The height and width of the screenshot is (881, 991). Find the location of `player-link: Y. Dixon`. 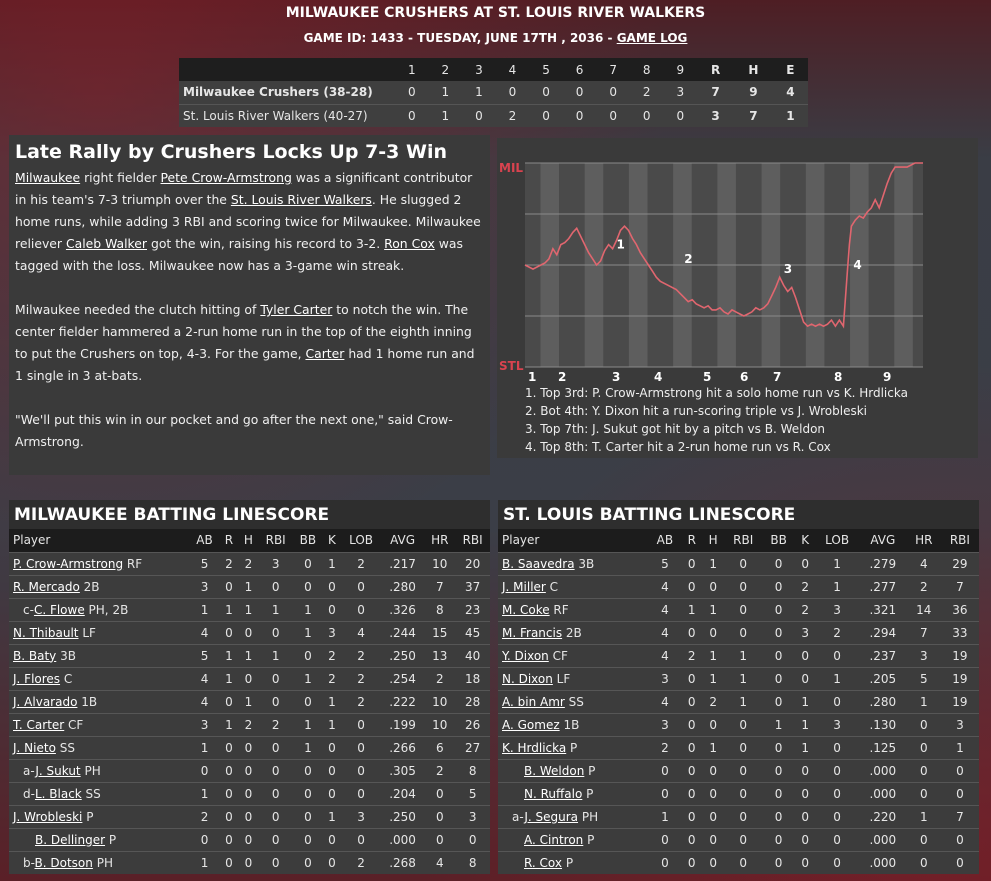

player-link: Y. Dixon is located at coordinates (525, 655).